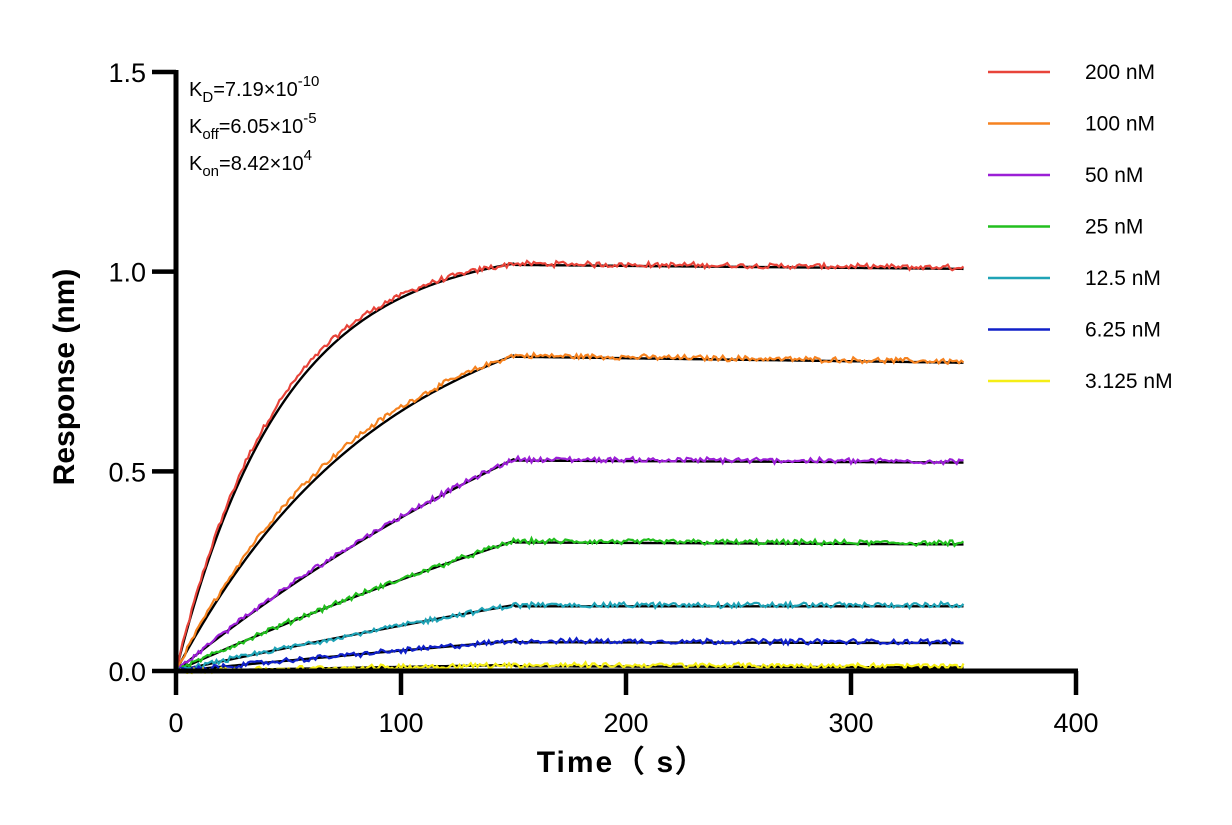 This screenshot has width=1232, height=825. What do you see at coordinates (64, 377) in the screenshot?
I see `y-axis-title: Response (nm)` at bounding box center [64, 377].